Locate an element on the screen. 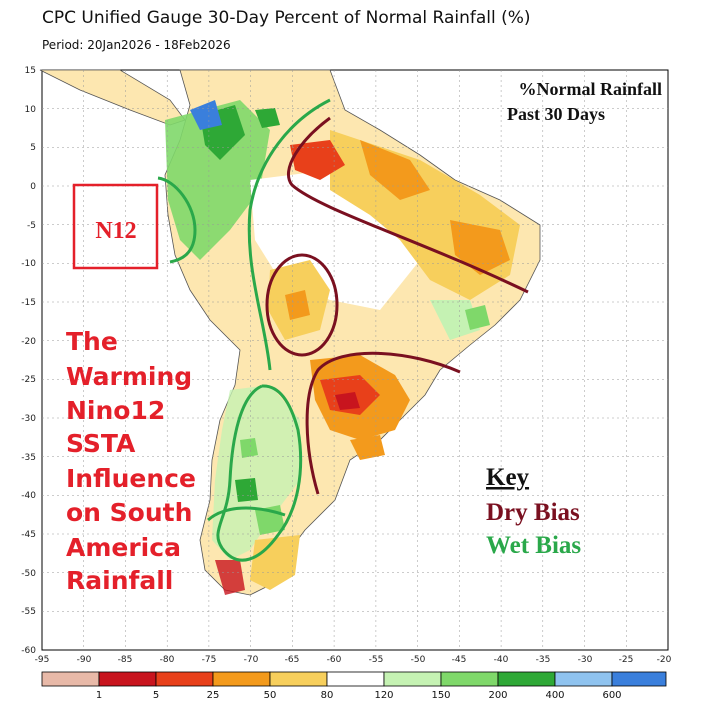 The image size is (708, 708). lon-tick: -35 is located at coordinates (543, 660).